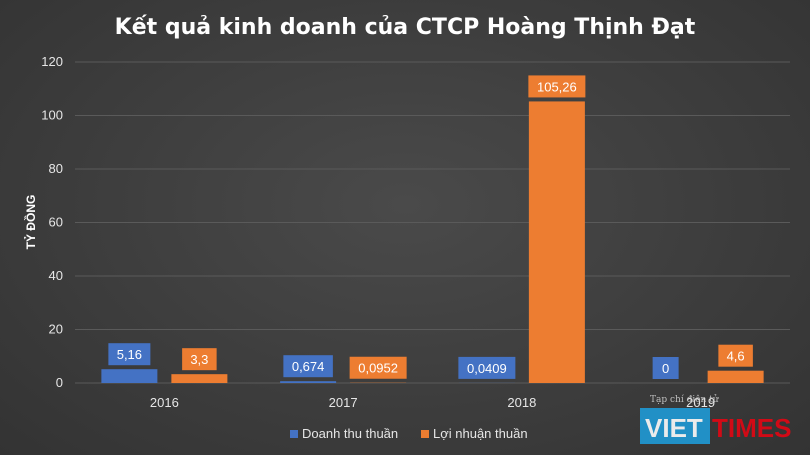  I want to click on watermark-brand-right: TIMES, so click(751, 428).